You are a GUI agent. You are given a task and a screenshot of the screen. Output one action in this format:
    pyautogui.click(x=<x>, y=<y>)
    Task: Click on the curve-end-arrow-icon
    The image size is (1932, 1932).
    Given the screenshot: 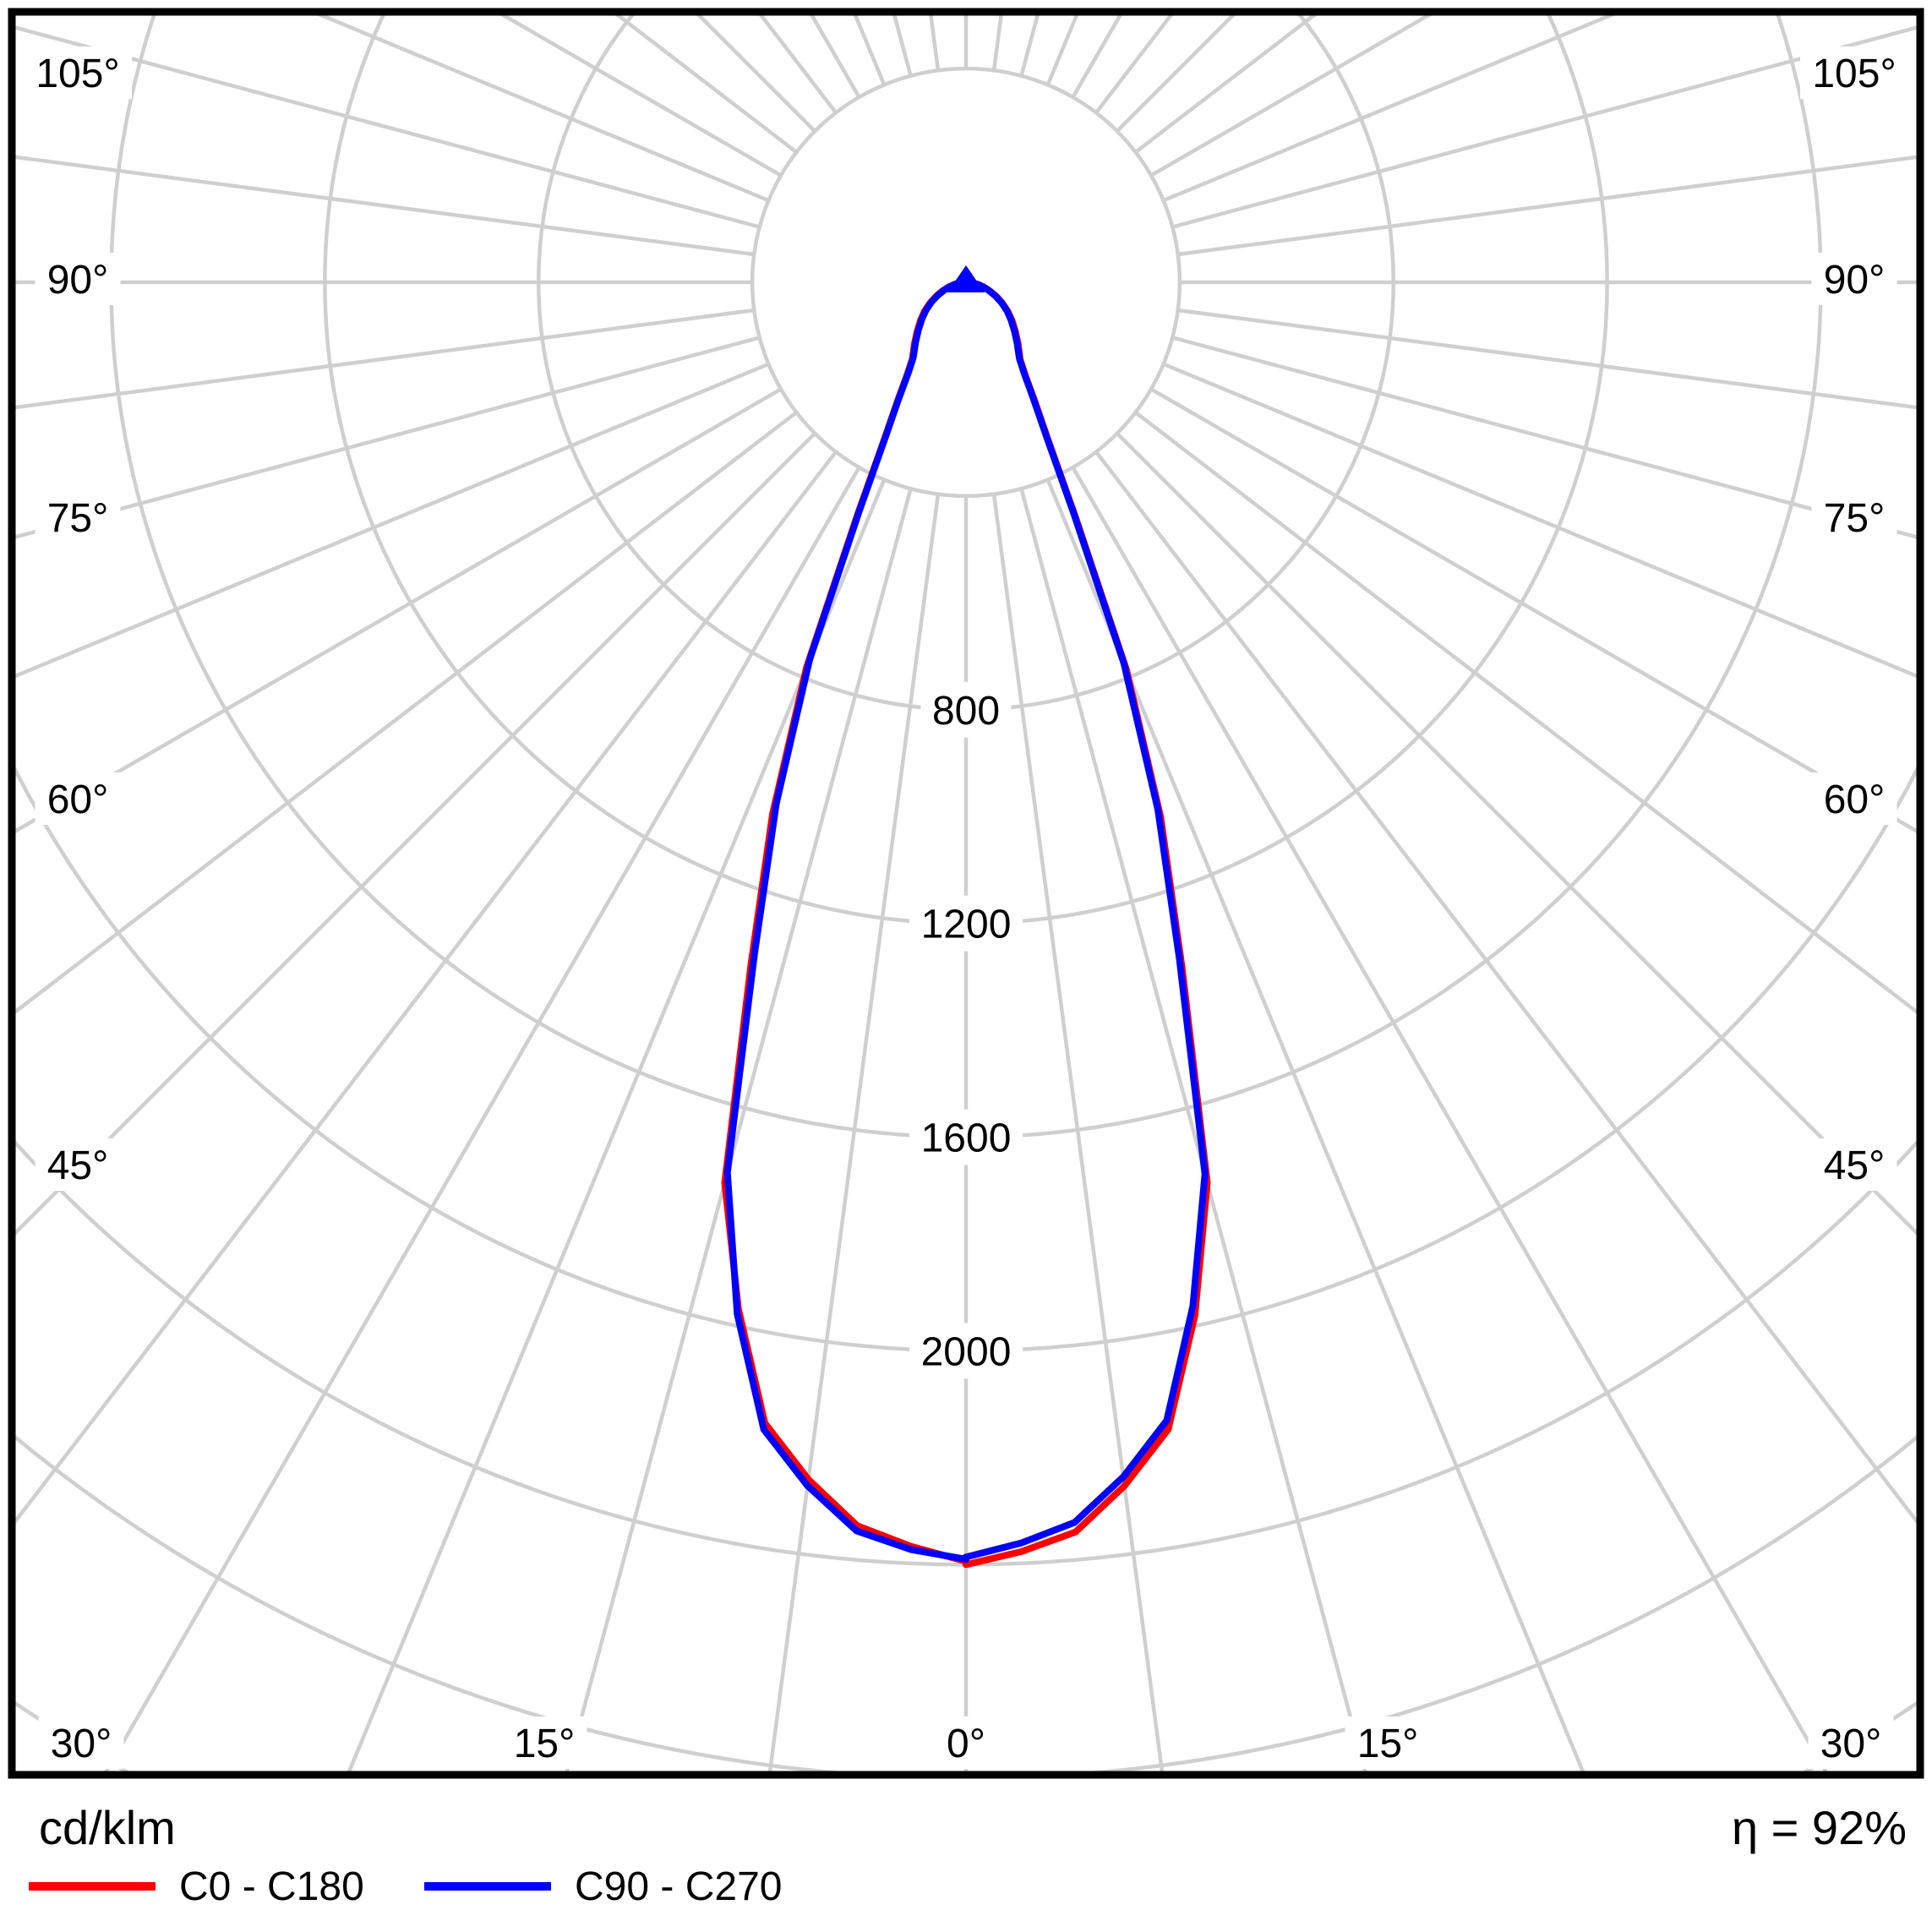 What is the action you would take?
    pyautogui.click(x=966, y=278)
    